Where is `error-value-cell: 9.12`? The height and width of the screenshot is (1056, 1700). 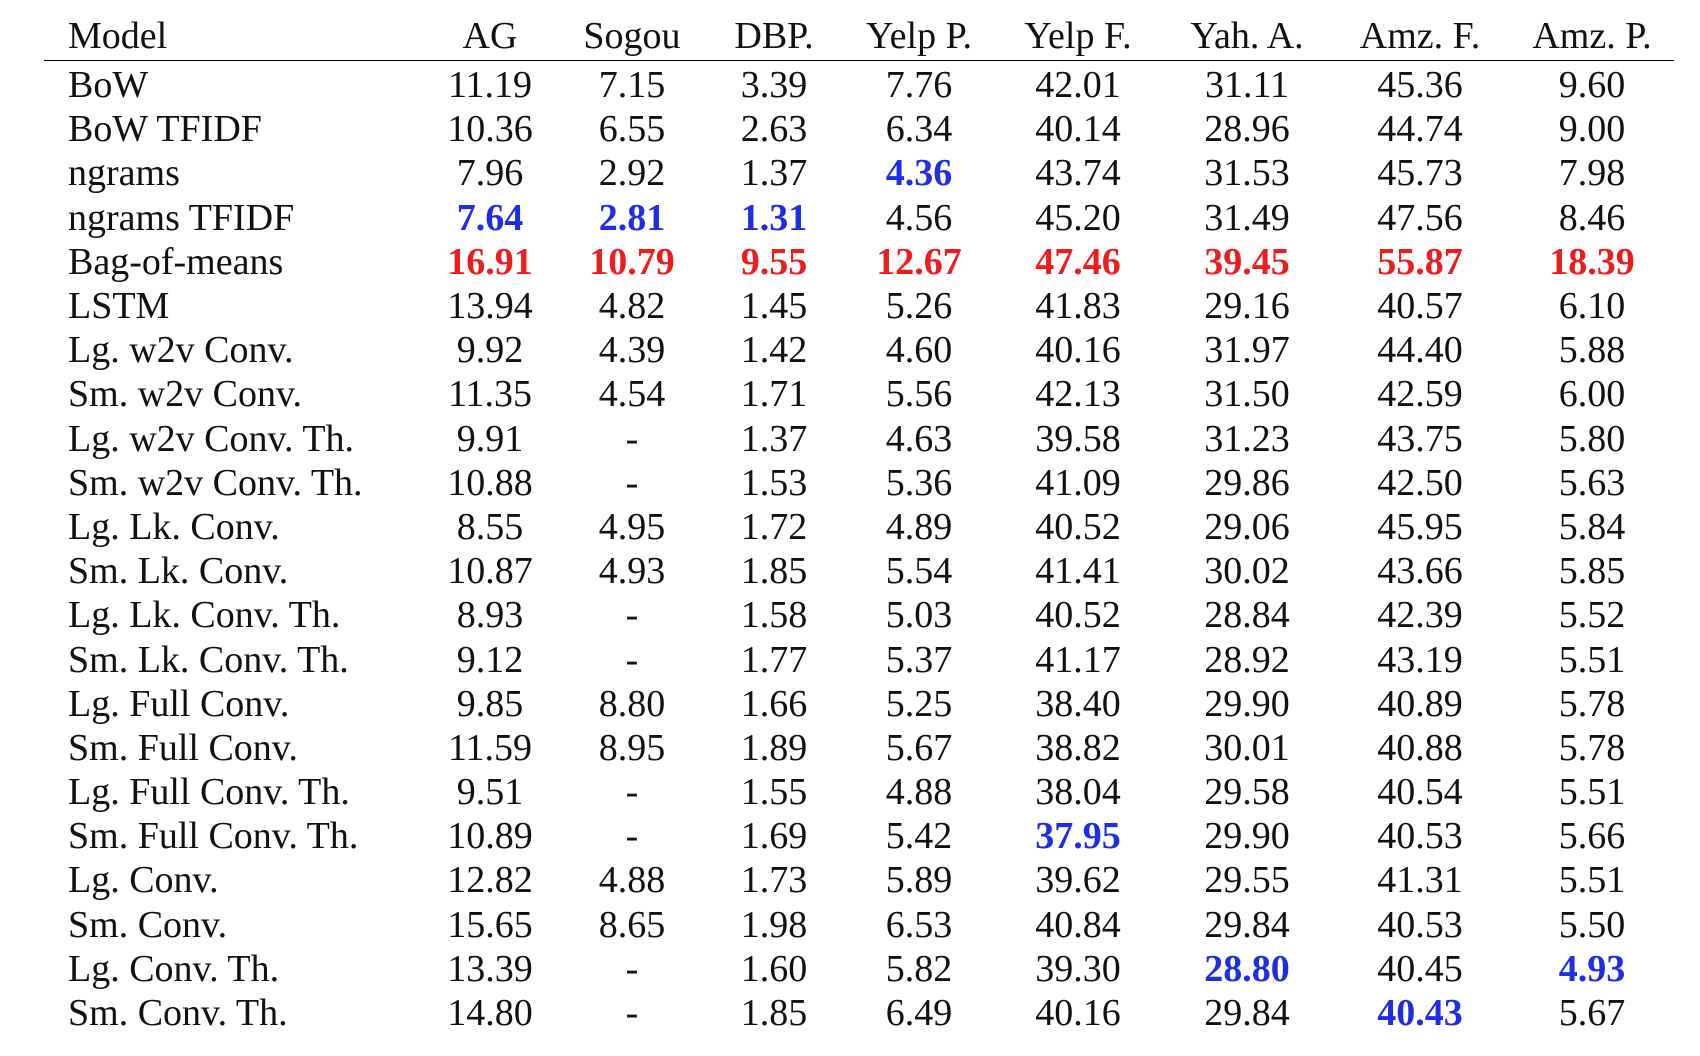
error-value-cell: 9.12 is located at coordinates (490, 659).